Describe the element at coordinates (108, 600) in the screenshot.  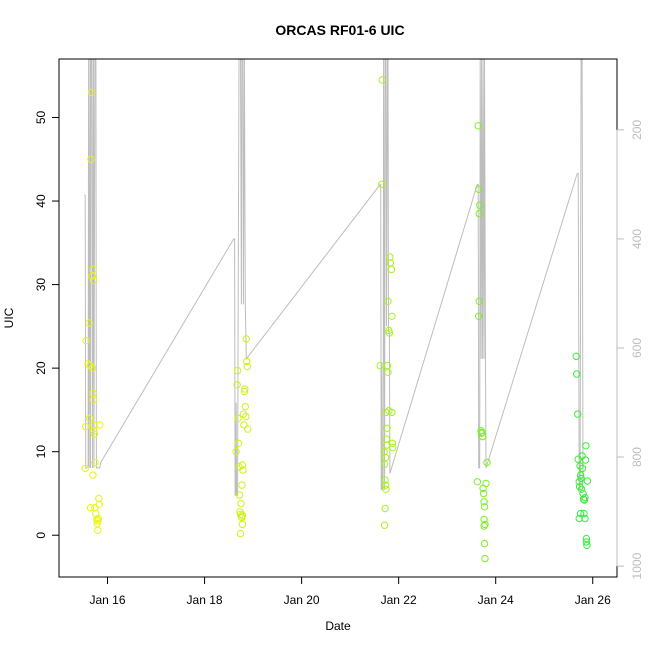
I see `x-tick-label: Jan 16` at that location.